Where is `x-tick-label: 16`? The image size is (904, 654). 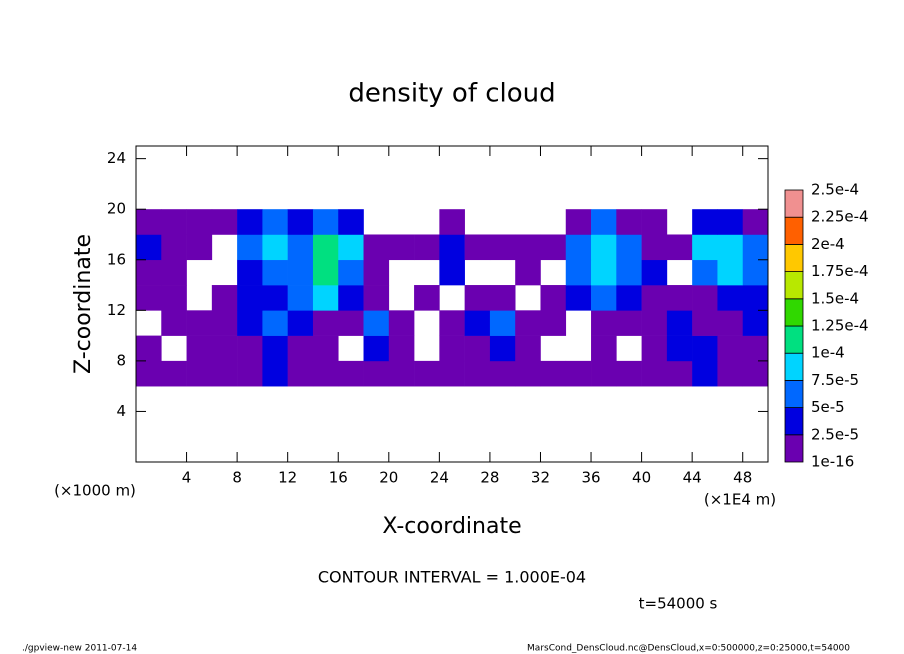
x-tick-label: 16 is located at coordinates (338, 478).